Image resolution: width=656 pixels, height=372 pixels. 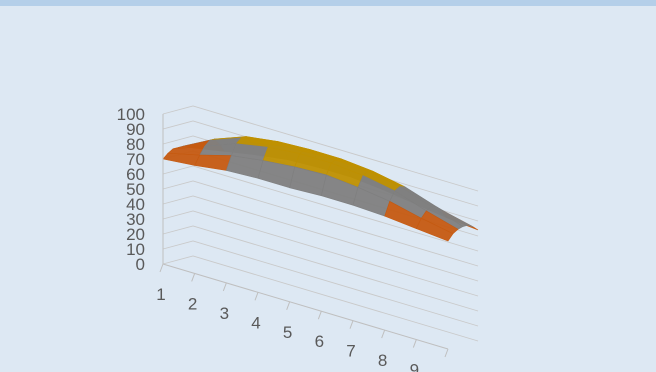 I want to click on x-tick-label-3: 3, so click(x=224, y=313).